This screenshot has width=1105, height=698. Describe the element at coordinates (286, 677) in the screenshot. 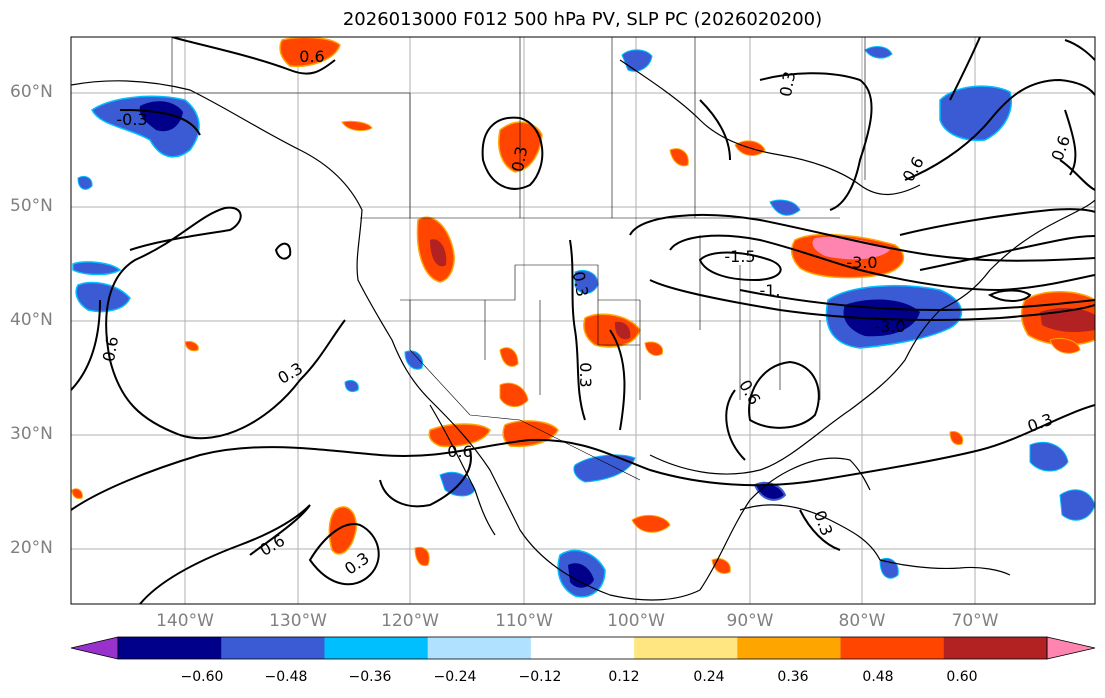

I see `colorbar-tick-label: −0.48` at that location.